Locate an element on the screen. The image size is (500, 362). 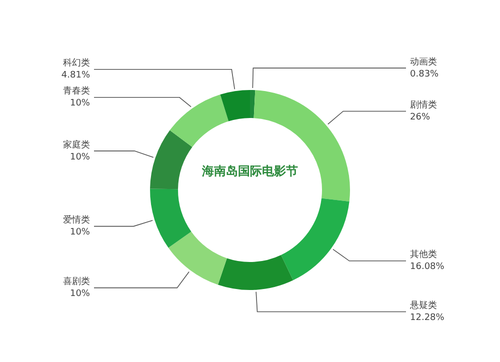
data-label: 26% is located at coordinates (420, 117).